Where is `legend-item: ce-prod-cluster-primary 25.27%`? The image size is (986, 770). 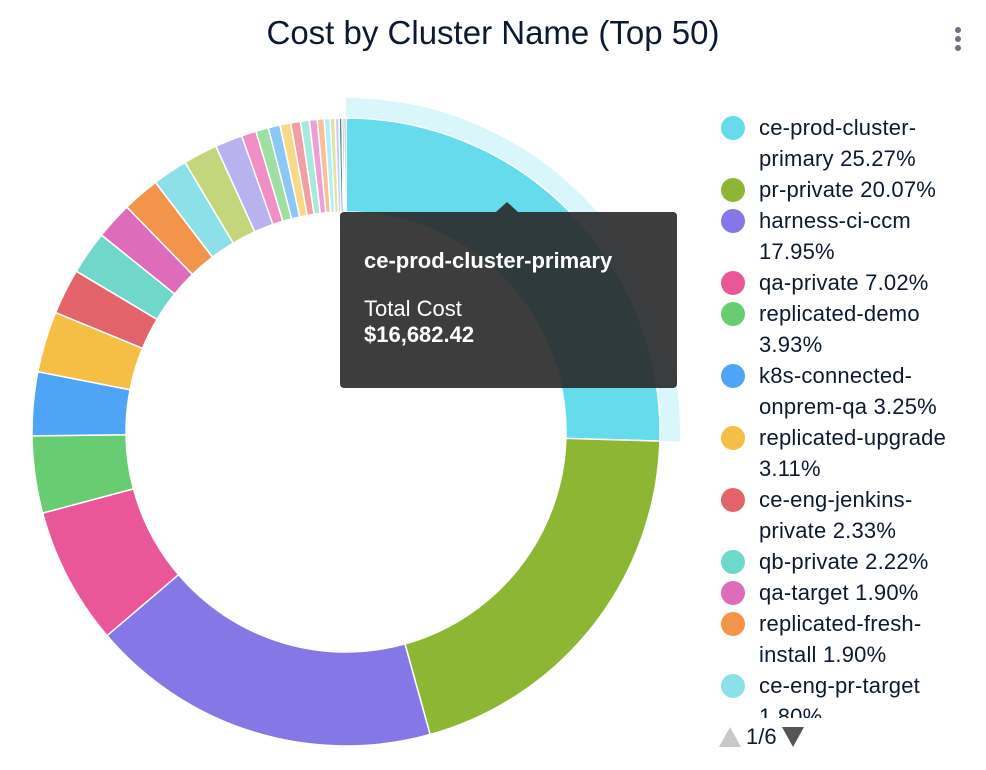
legend-item: ce-prod-cluster-primary 25.27% is located at coordinates (848, 143).